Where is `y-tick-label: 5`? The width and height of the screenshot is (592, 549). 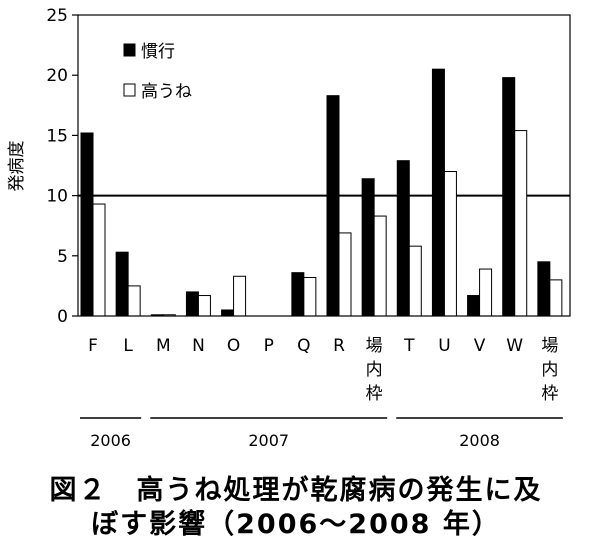
y-tick-label: 5 is located at coordinates (62, 257).